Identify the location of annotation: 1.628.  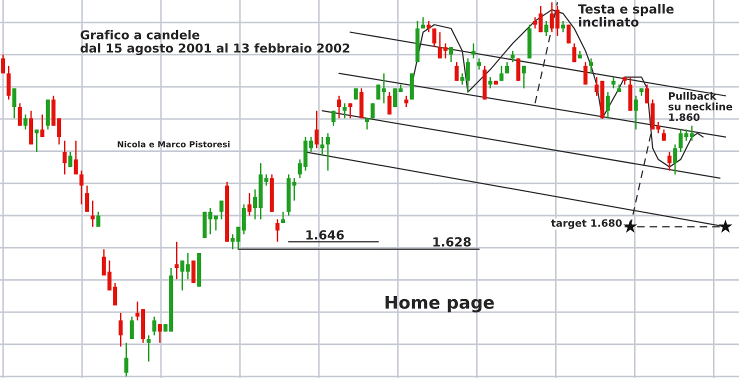
(452, 242).